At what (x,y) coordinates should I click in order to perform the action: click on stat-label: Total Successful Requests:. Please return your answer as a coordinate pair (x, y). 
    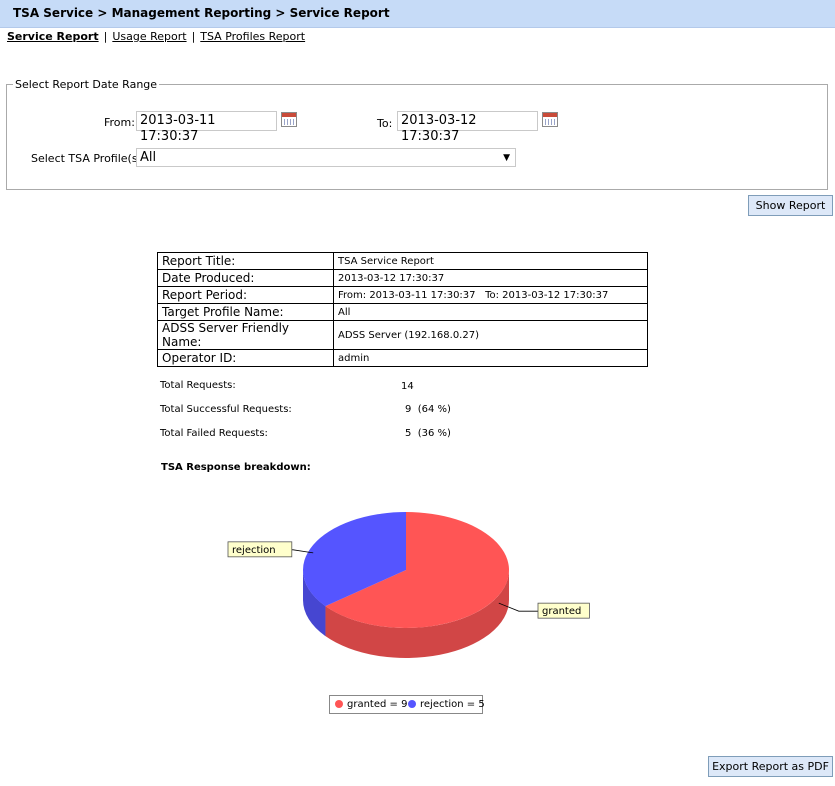
    Looking at the image, I should click on (226, 409).